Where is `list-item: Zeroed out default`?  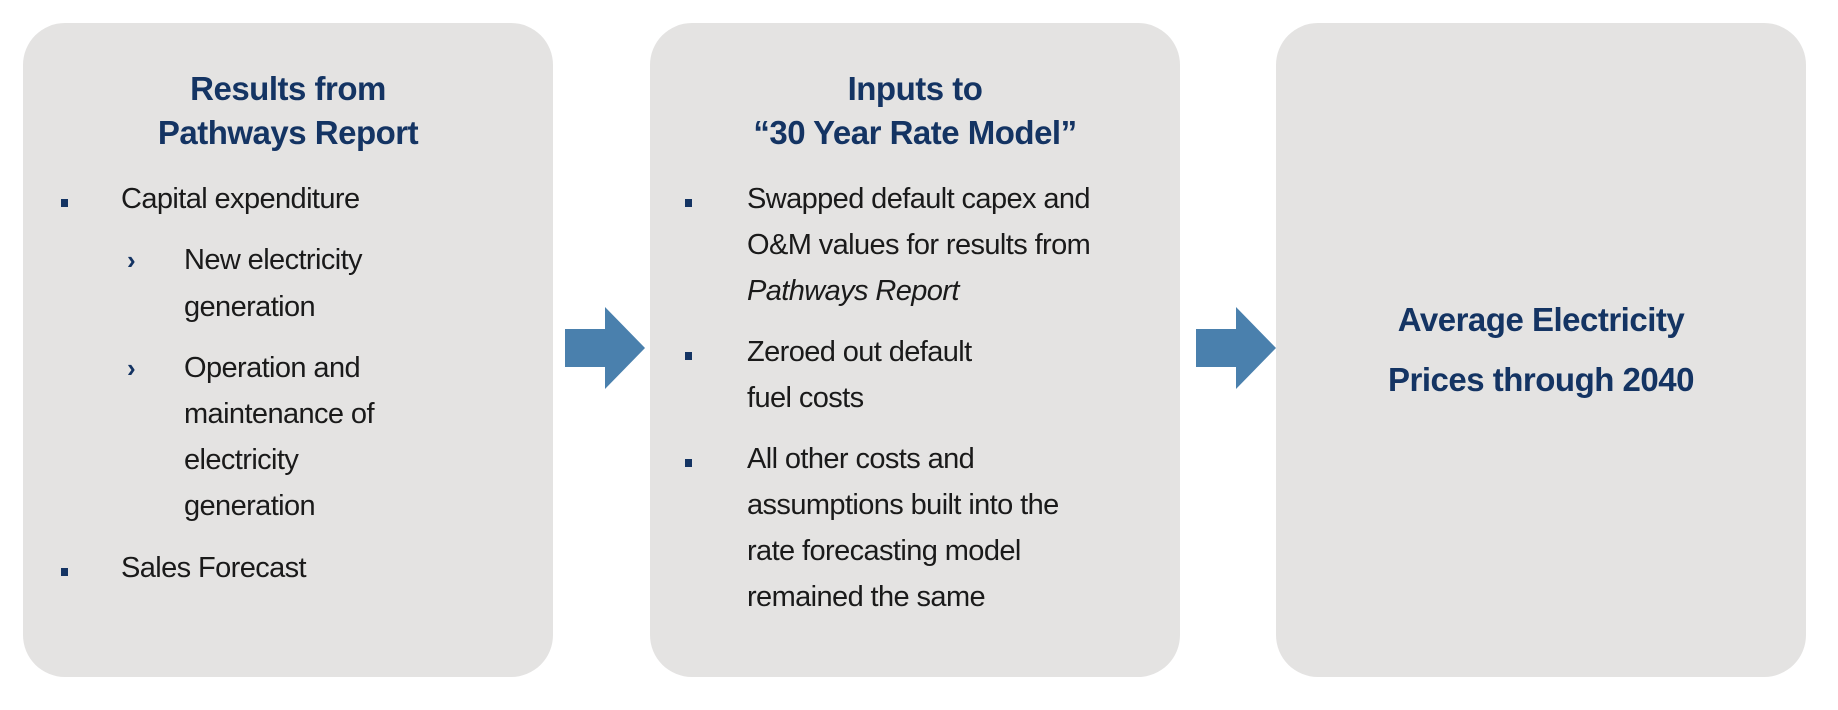 list-item: Zeroed out default is located at coordinates (859, 352).